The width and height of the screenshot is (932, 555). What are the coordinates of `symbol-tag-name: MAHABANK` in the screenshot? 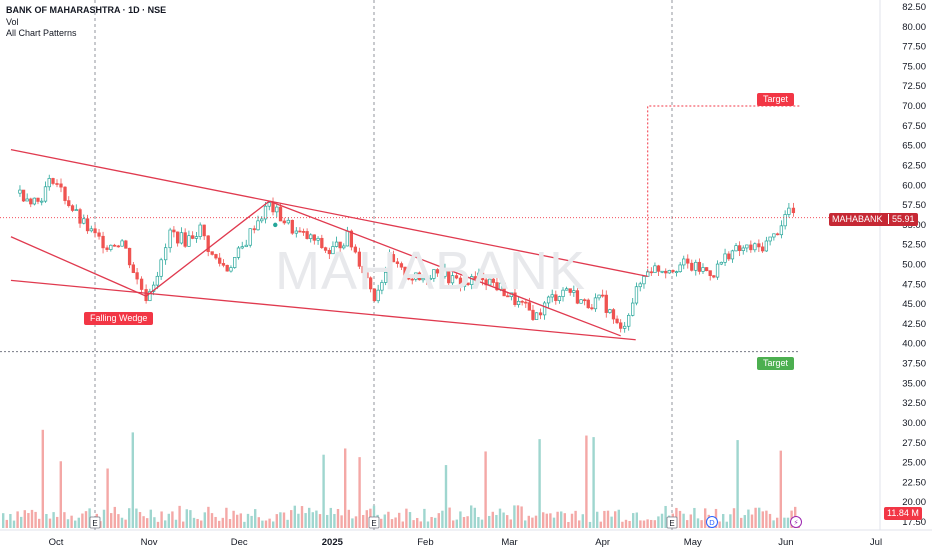 It's located at (857, 219).